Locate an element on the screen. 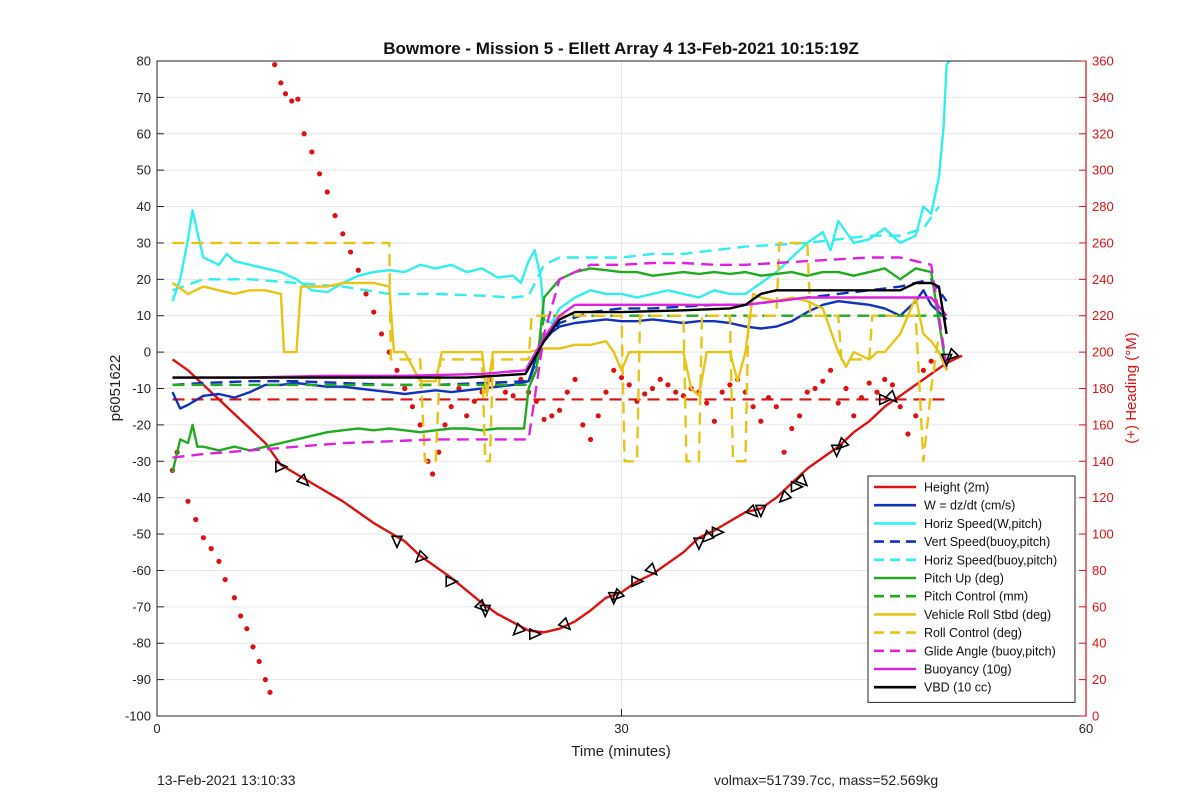 Image resolution: width=1200 pixels, height=804 pixels. y-tick-label: 40 is located at coordinates (144, 206).